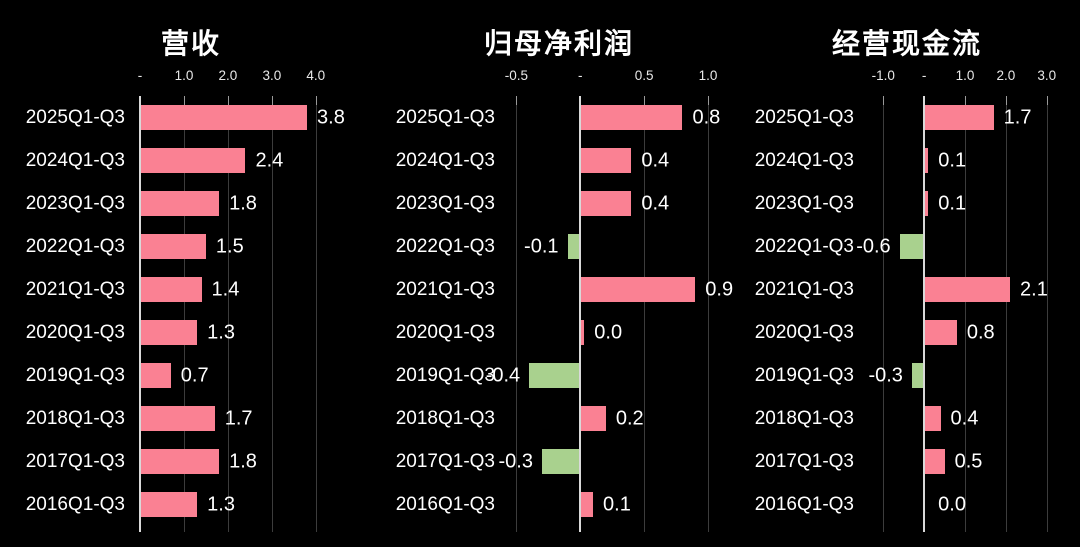 The height and width of the screenshot is (547, 1080). Describe the element at coordinates (75, 289) in the screenshot. I see `category-label: 2021Q1-Q3` at that location.